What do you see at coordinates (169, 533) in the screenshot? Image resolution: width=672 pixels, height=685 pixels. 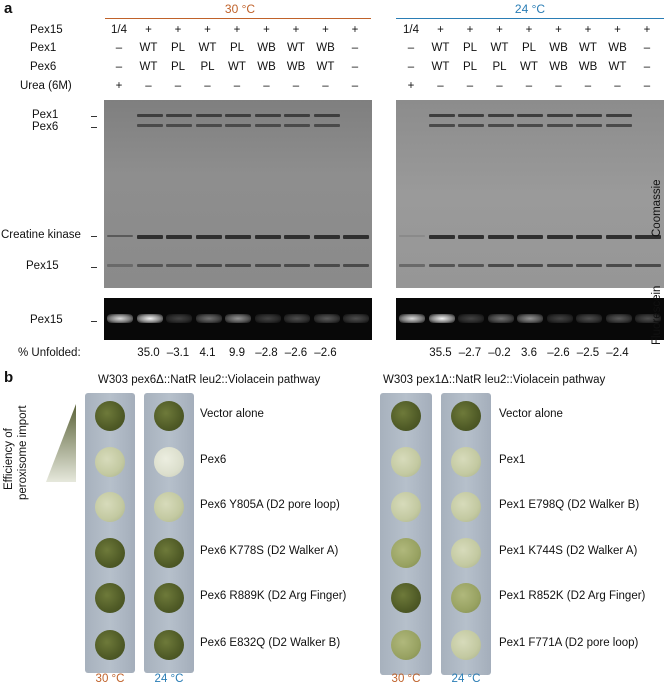 I see `plate-left-24c` at bounding box center [169, 533].